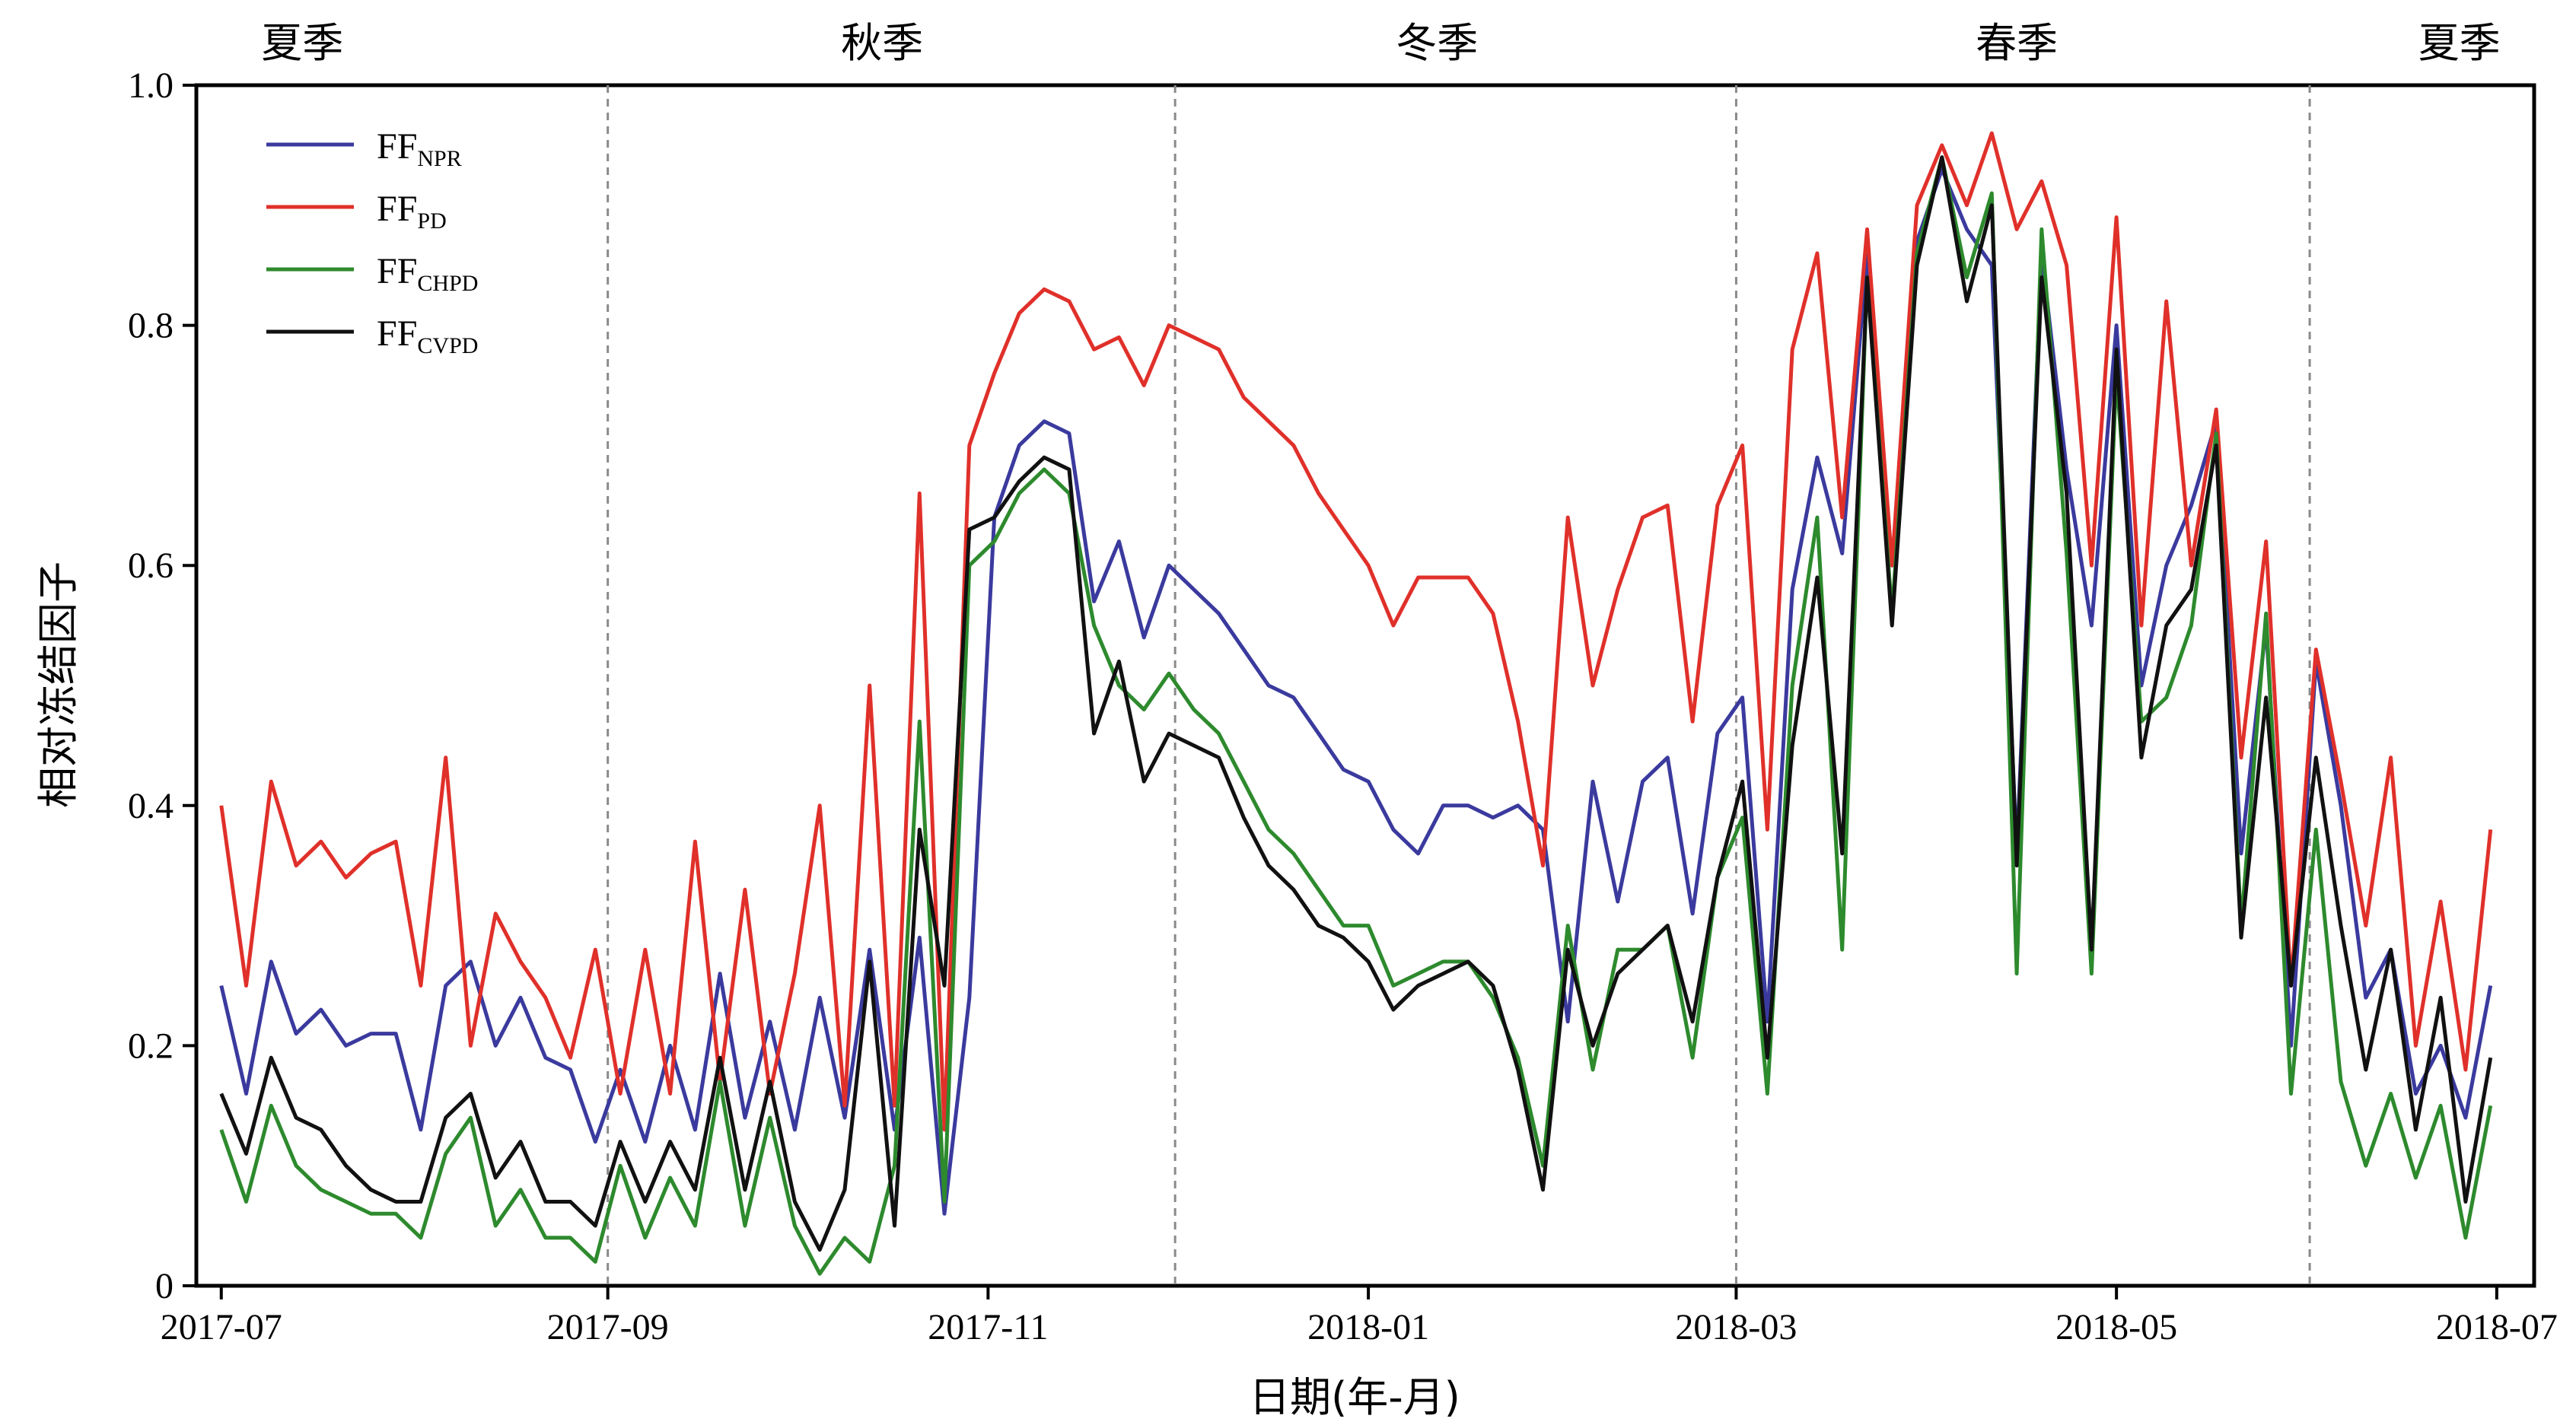  What do you see at coordinates (58, 684) in the screenshot?
I see `y-axis-title: 相对冻结因子` at bounding box center [58, 684].